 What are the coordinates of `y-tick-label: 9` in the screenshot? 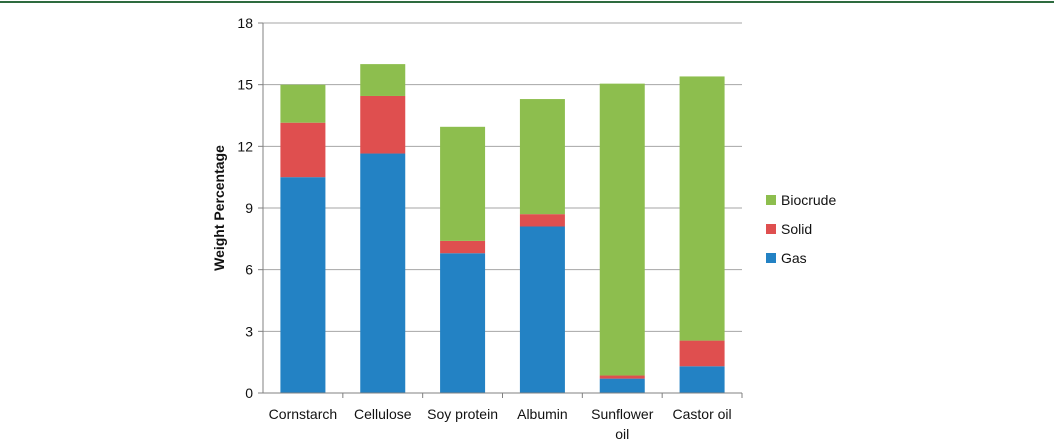 It's located at (249, 208).